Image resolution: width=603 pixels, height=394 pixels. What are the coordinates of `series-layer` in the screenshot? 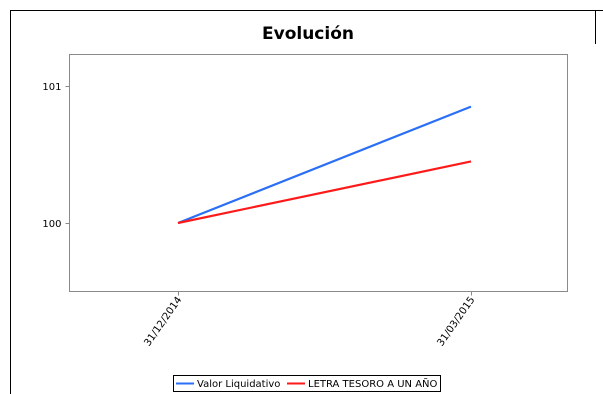 It's located at (324, 165).